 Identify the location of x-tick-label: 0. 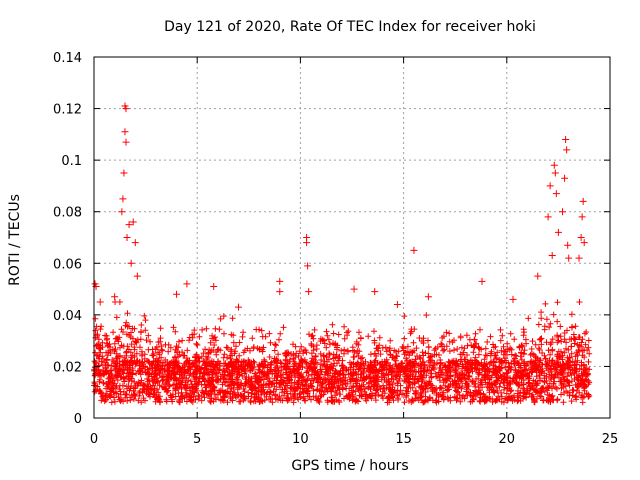
(94, 439).